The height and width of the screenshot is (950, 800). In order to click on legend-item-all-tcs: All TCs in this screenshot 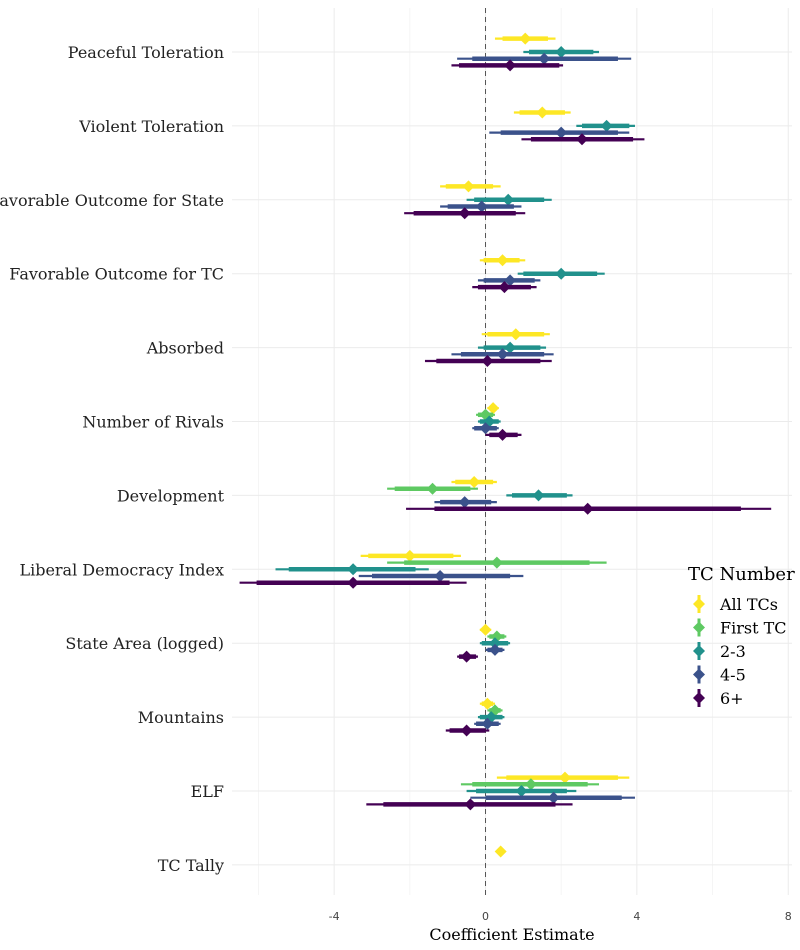, I will do `click(735, 604)`.